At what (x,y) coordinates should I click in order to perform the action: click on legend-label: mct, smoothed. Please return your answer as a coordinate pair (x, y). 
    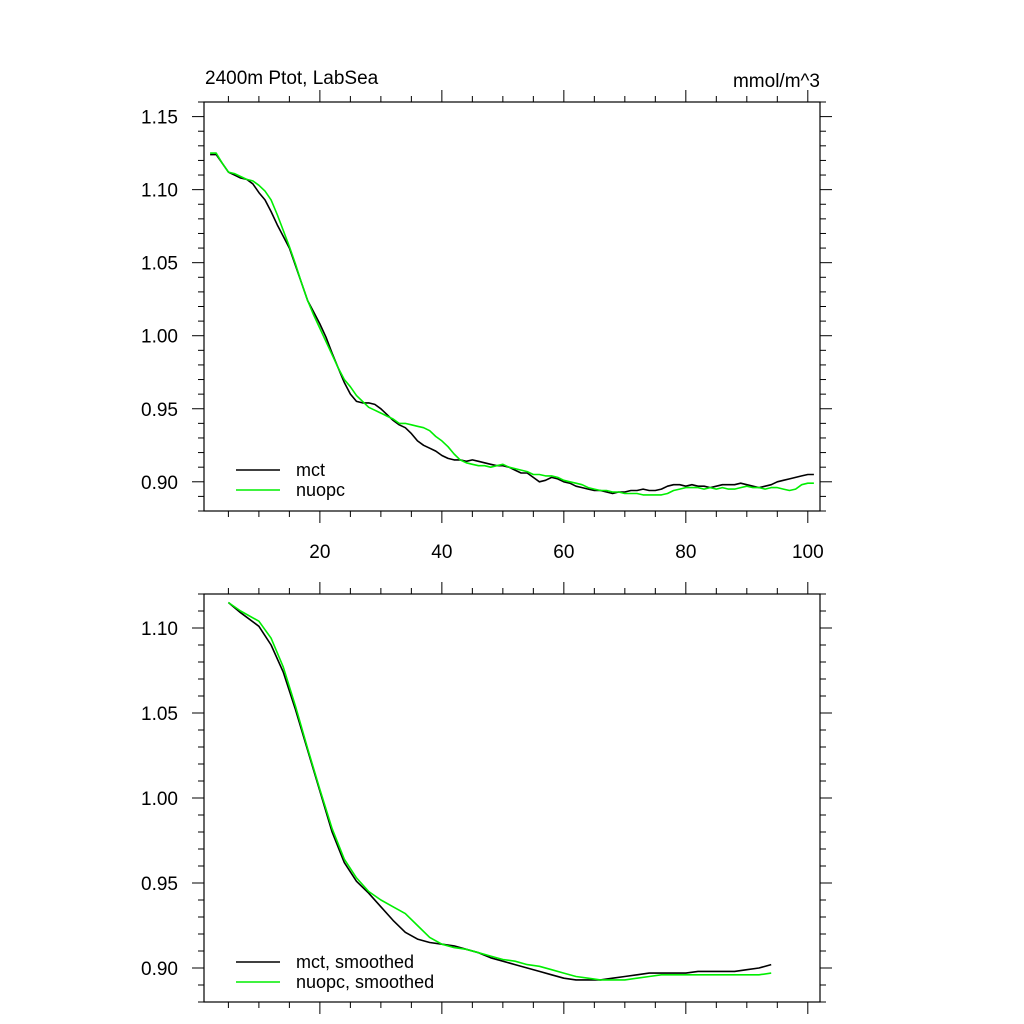
    Looking at the image, I should click on (355, 962).